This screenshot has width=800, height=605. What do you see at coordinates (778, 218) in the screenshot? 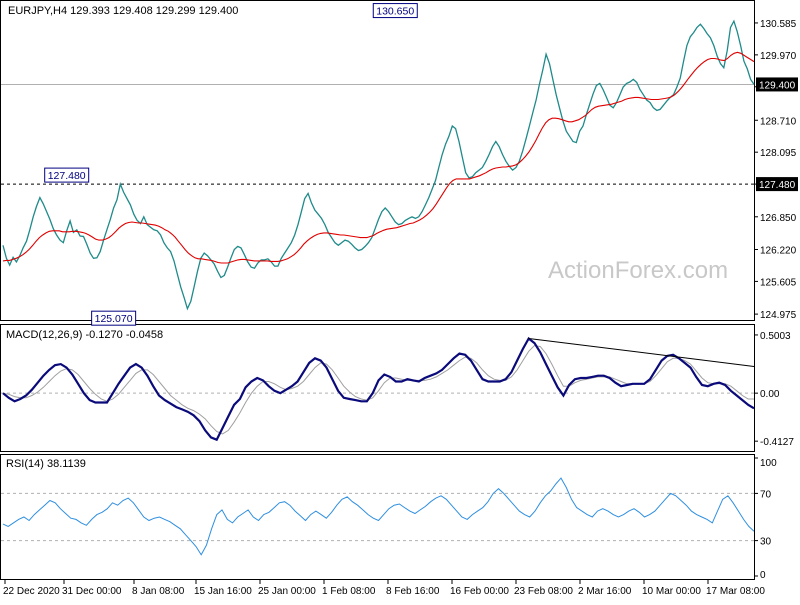
I see `price-tick-label: 126.850` at bounding box center [778, 218].